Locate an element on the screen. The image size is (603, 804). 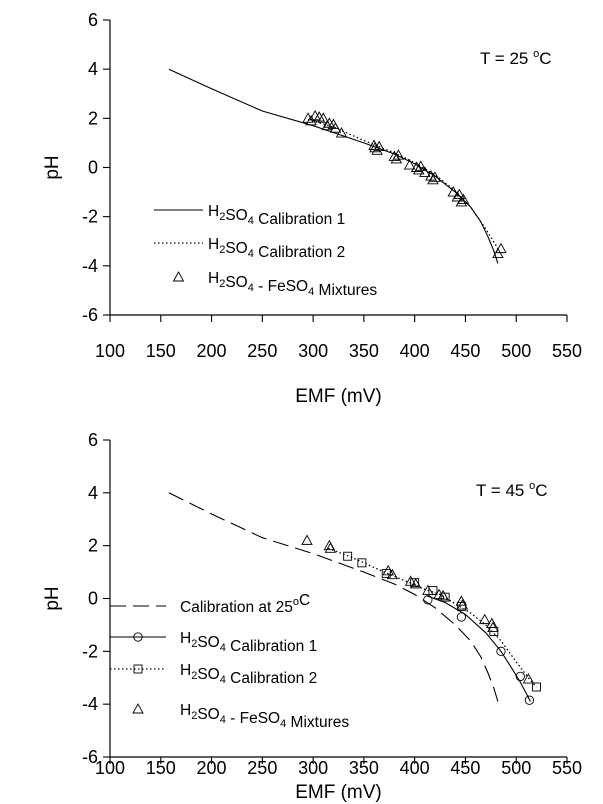
temperature-label: T = 25 oC is located at coordinates (516, 58).